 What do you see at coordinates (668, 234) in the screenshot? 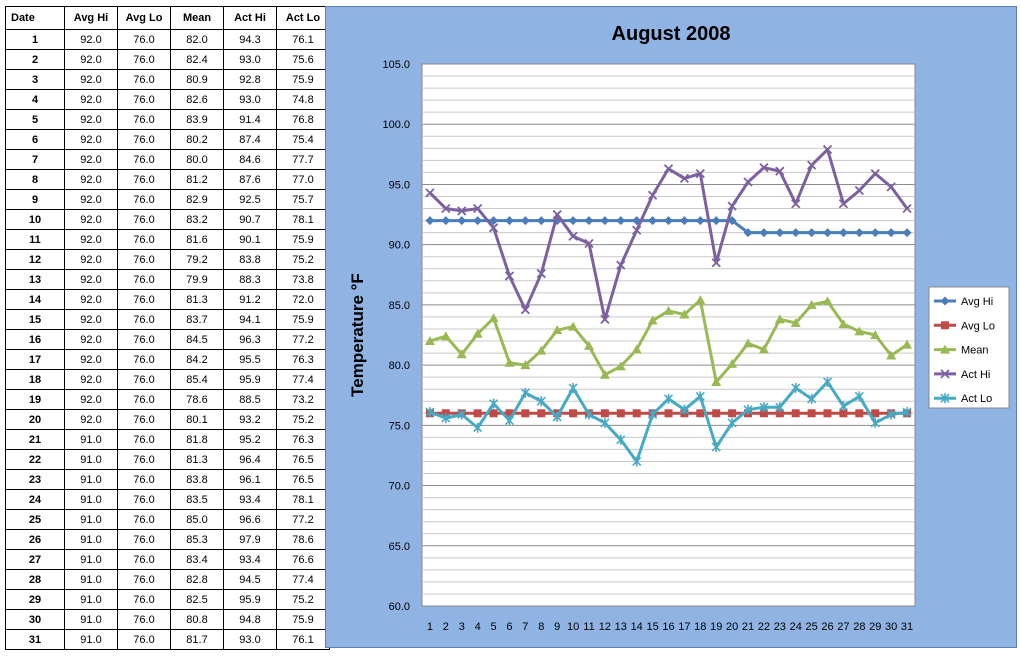
I see `series-act-hi` at bounding box center [668, 234].